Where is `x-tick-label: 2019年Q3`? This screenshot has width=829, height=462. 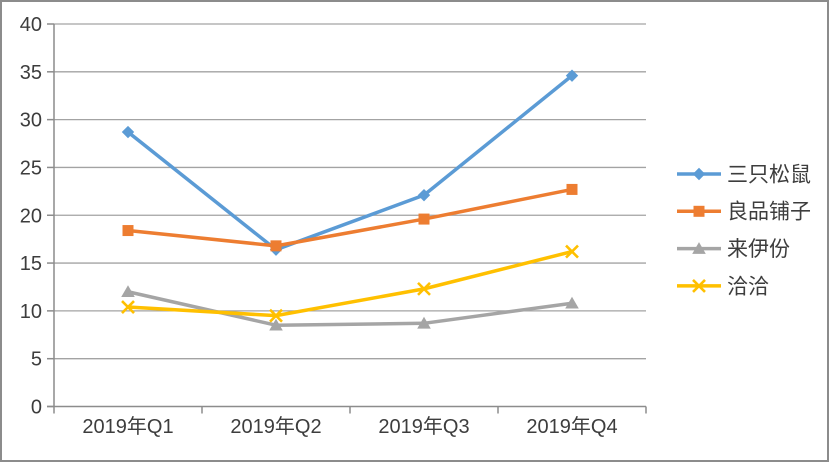 x-tick-label: 2019年Q3 is located at coordinates (423, 426).